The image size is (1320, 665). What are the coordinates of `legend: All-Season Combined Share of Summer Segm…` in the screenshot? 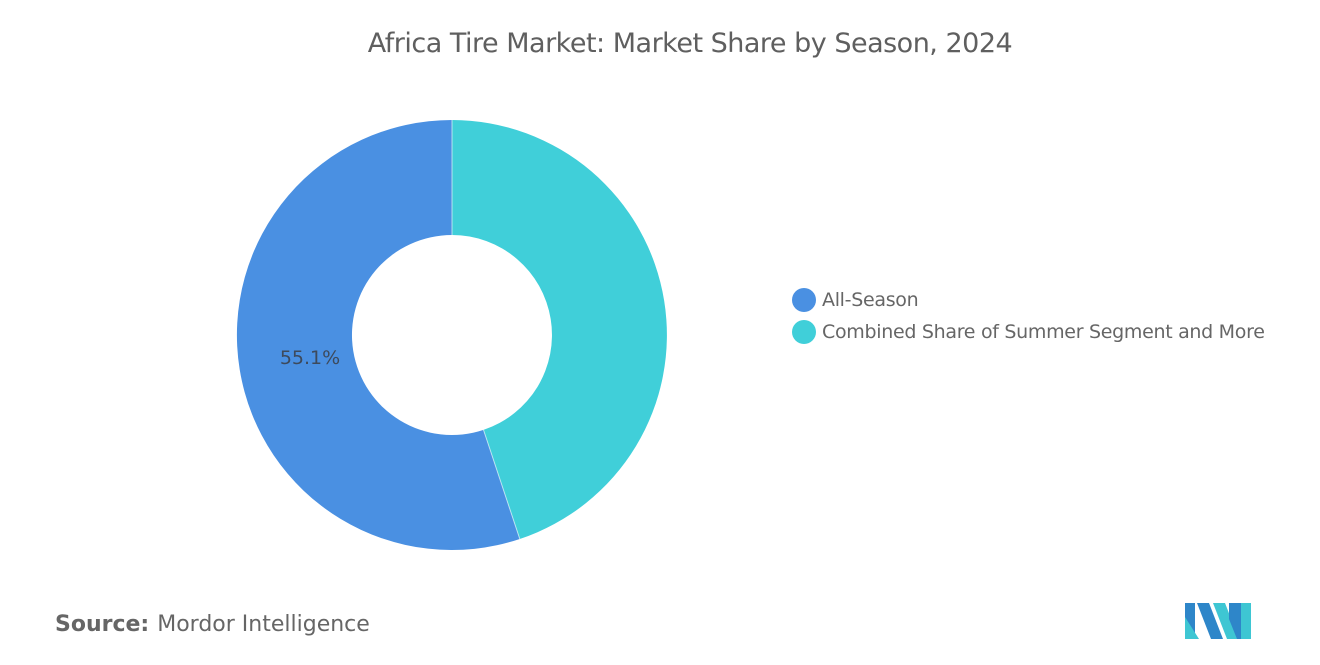 It's located at (1028, 316).